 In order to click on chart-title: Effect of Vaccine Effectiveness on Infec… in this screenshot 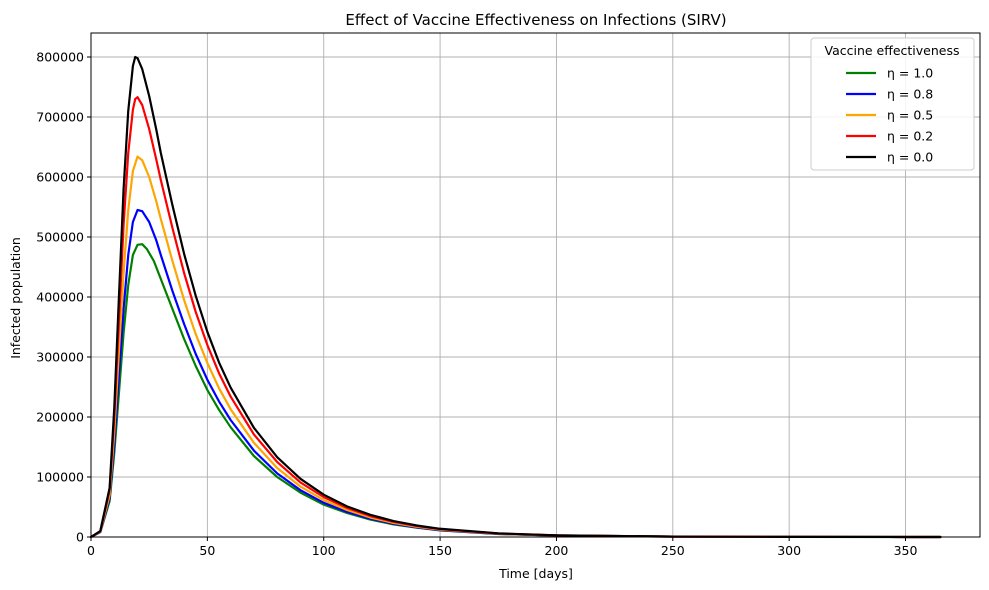, I will do `click(535, 20)`.